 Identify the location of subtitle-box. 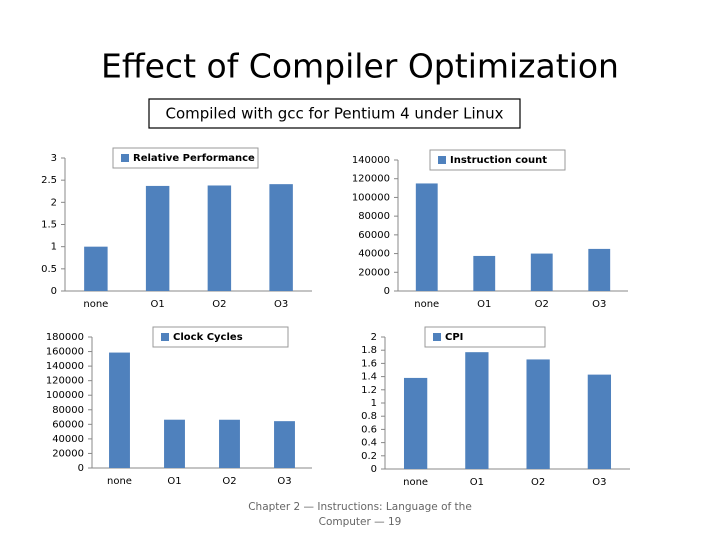
(334, 113).